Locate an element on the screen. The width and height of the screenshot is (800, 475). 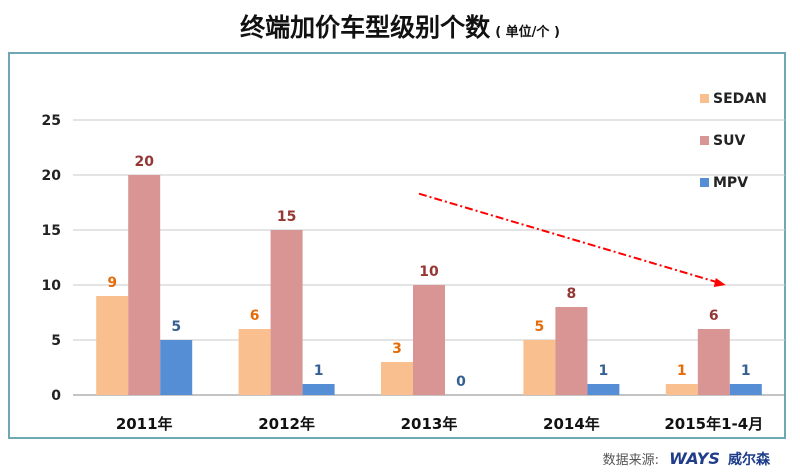
y-tick-label: 25 is located at coordinates (51, 121).